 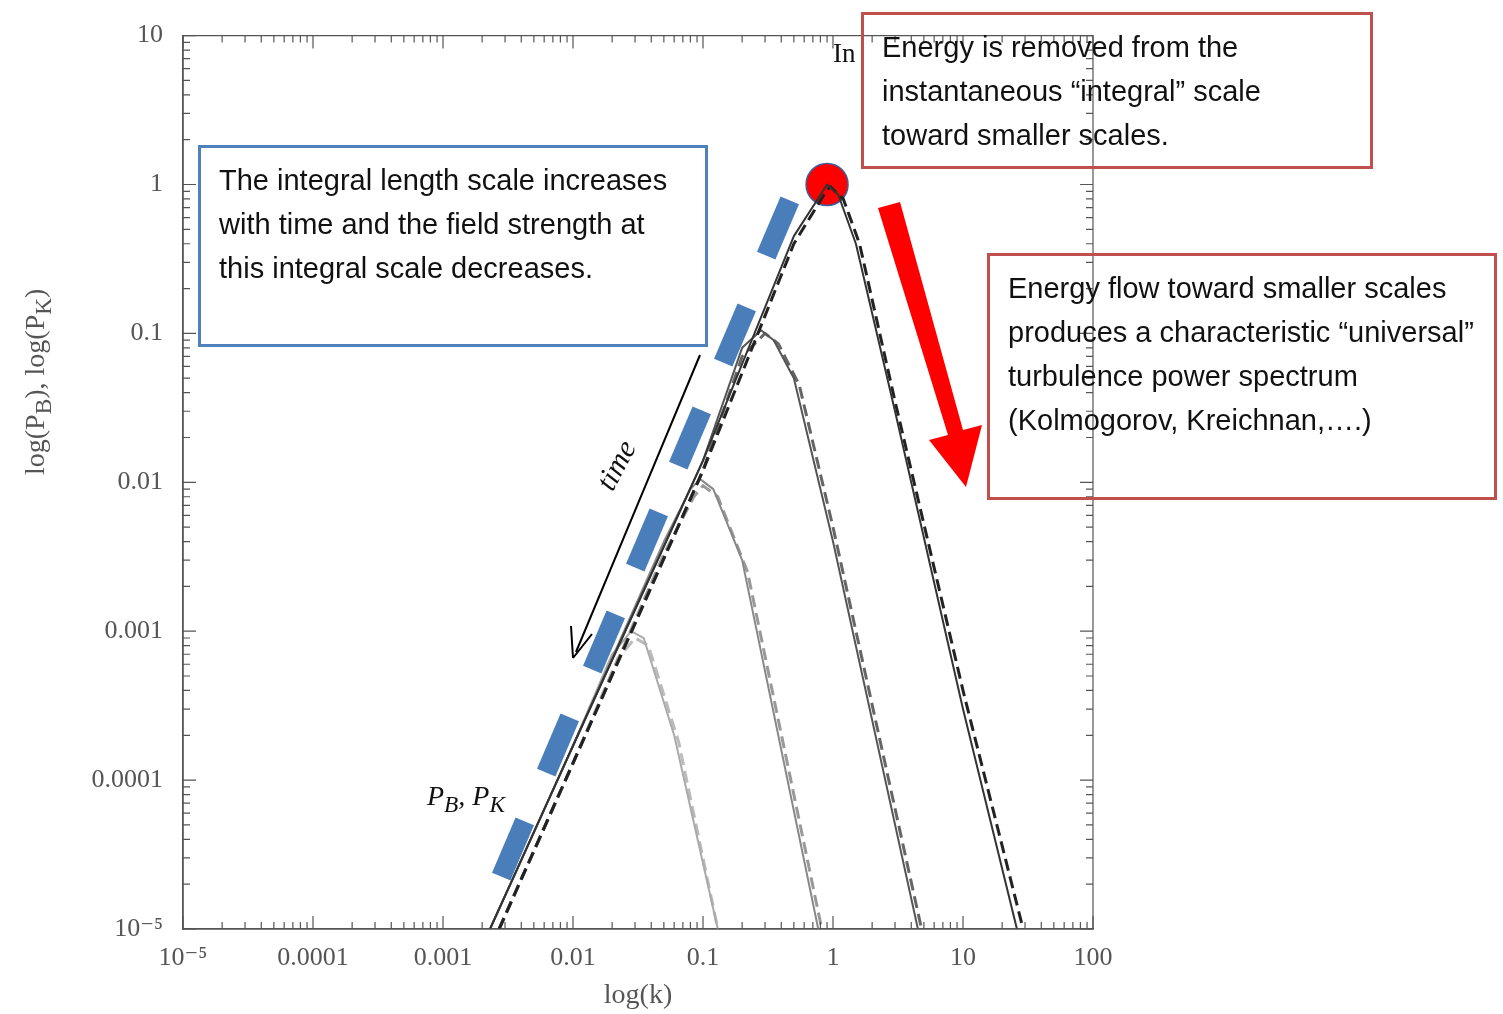 What do you see at coordinates (443, 957) in the screenshot?
I see `x-tick-label: 0.001` at bounding box center [443, 957].